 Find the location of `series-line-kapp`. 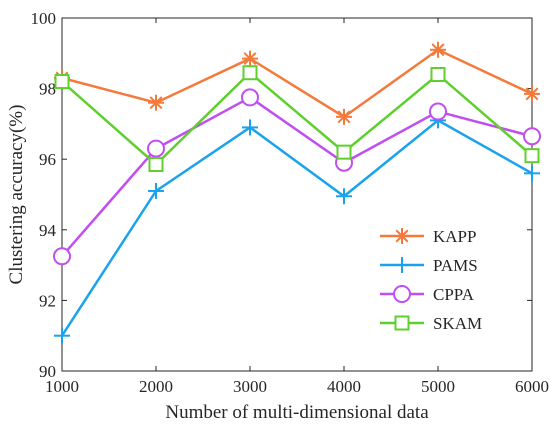

series-line-kapp is located at coordinates (297, 83).